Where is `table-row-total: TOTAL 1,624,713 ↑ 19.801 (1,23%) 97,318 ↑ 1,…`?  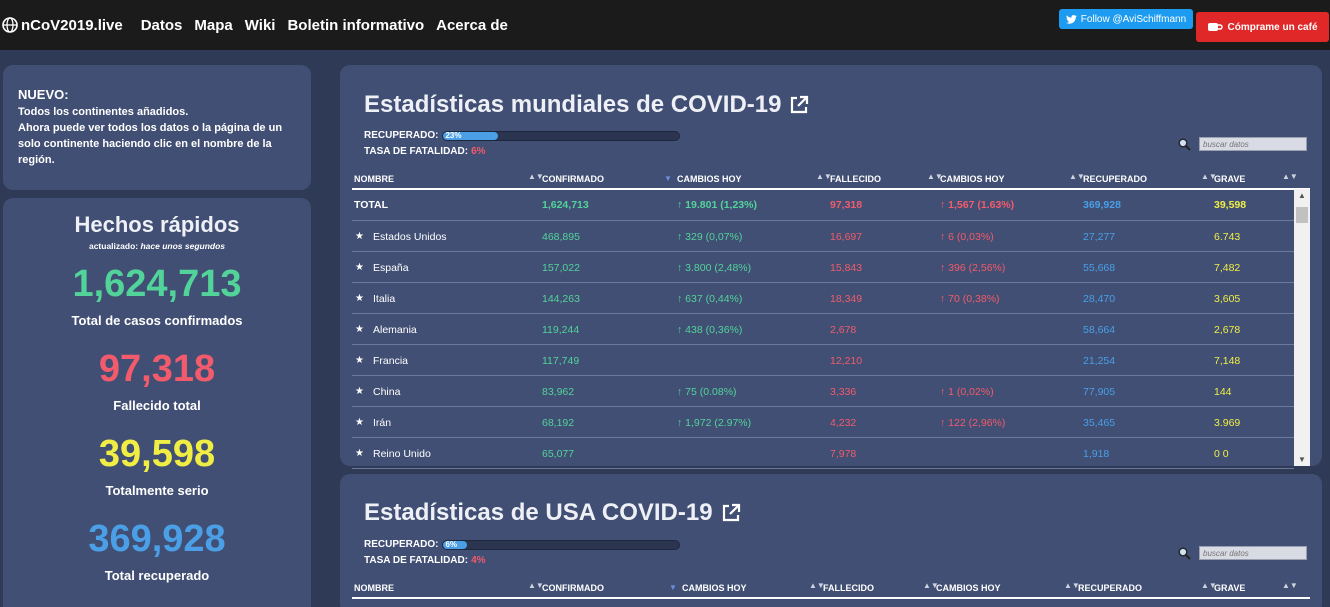 table-row-total: TOTAL 1,624,713 ↑ 19.801 (1,23%) 97,318 ↑ 1,… is located at coordinates (823, 205).